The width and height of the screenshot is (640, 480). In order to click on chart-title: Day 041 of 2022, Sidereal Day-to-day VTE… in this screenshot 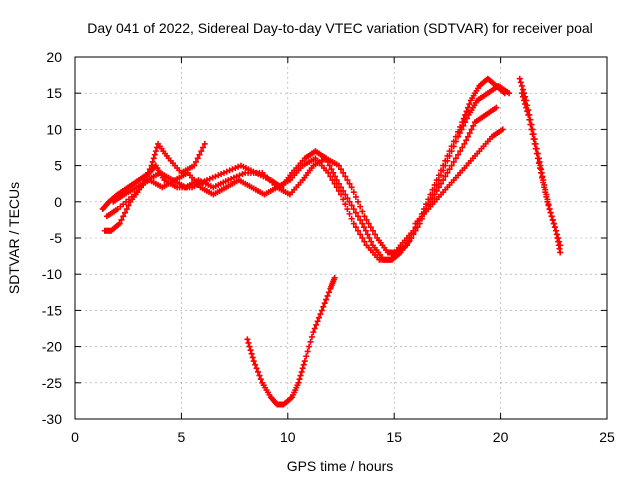, I will do `click(340, 28)`.